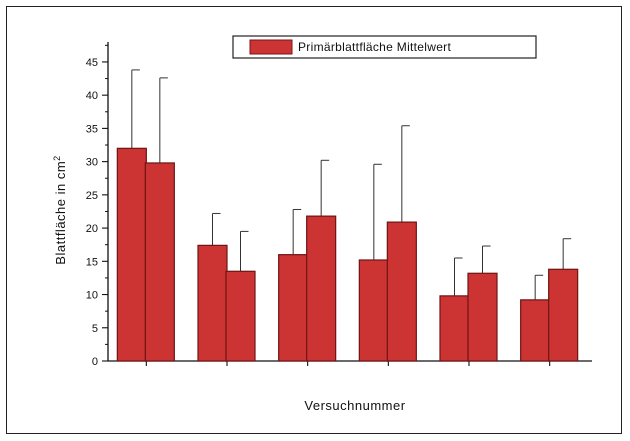 Image resolution: width=630 pixels, height=441 pixels. What do you see at coordinates (92, 129) in the screenshot?
I see `y-tick-label: 35` at bounding box center [92, 129].